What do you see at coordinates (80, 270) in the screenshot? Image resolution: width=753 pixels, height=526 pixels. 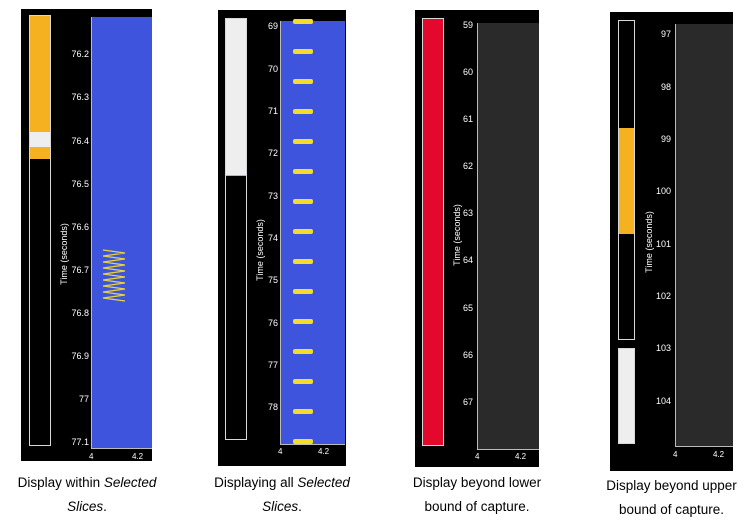 I see `y-tick: 76.7` at bounding box center [80, 270].